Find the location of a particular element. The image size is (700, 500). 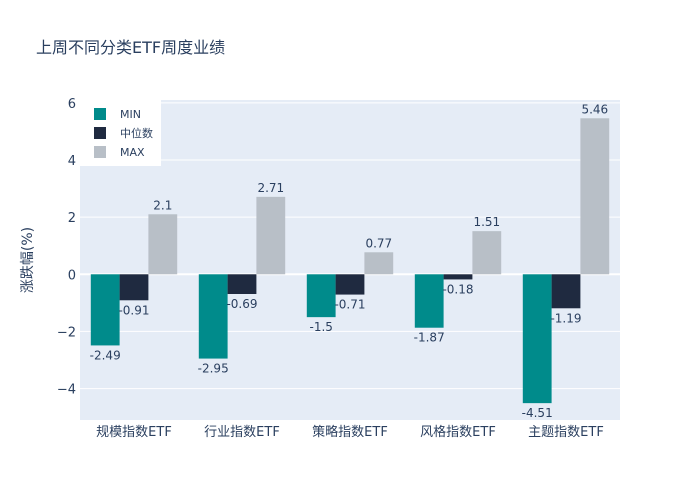

data-label: -1.87 is located at coordinates (429, 338).